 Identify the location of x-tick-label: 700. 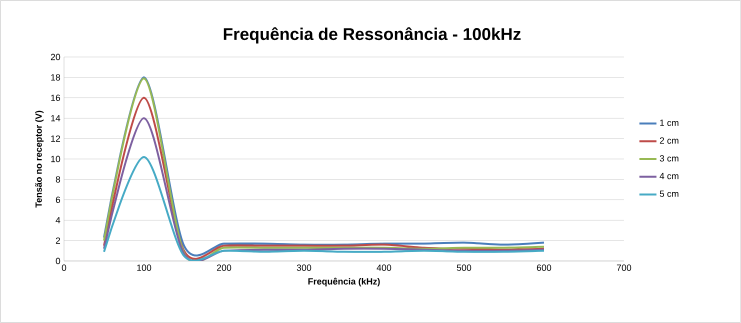
(624, 267).